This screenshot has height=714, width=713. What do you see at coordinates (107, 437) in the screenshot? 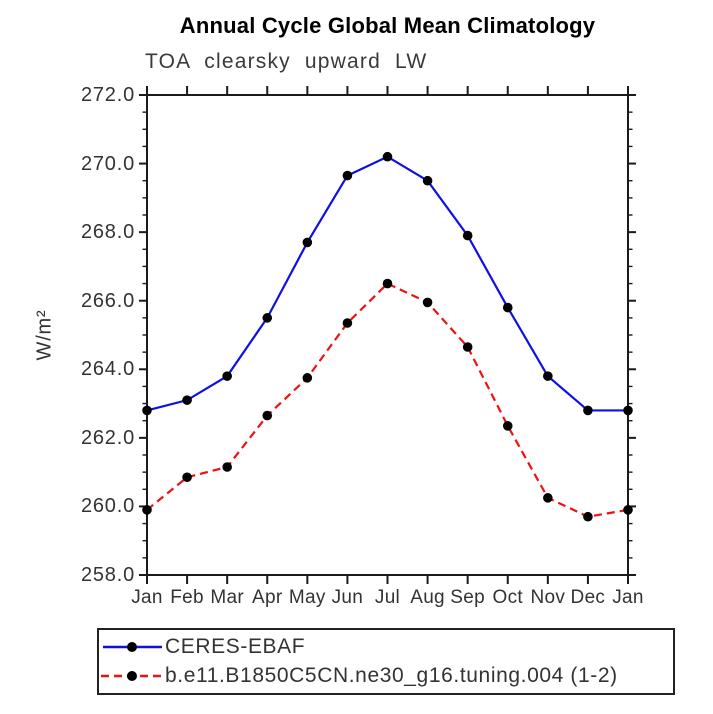
I see `y-tick-label: 262.0` at bounding box center [107, 437].